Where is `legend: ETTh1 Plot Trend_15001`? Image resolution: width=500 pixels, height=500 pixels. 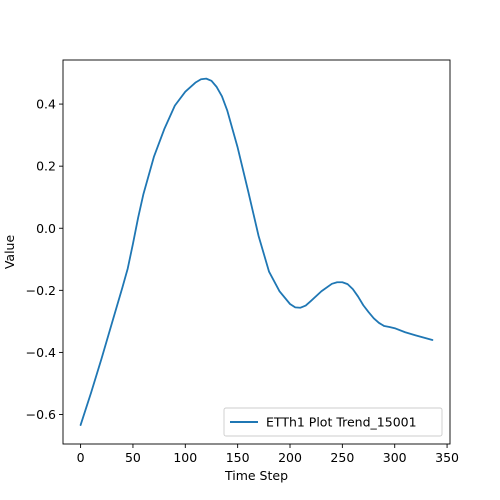
legend: ETTh1 Plot Trend_15001 is located at coordinates (333, 422).